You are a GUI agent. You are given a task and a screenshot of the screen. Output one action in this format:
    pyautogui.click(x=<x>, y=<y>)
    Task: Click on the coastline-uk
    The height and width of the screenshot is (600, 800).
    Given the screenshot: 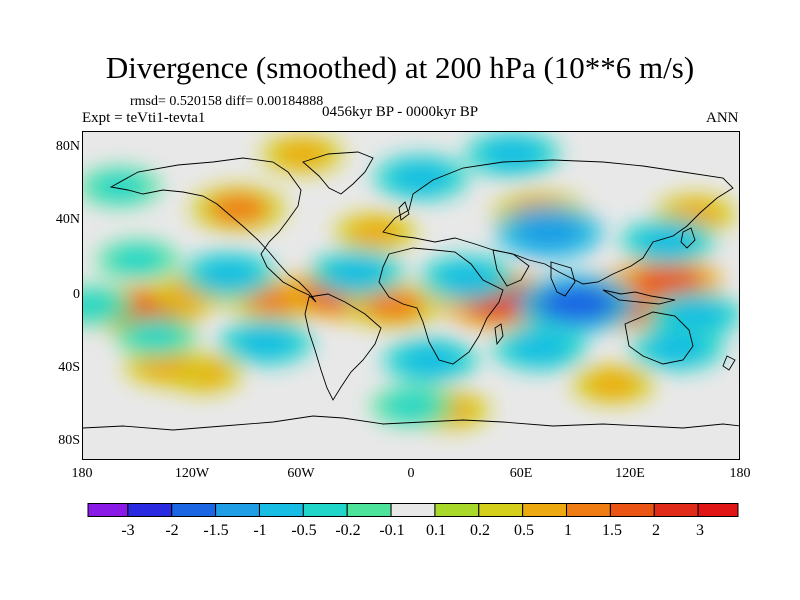 What is the action you would take?
    pyautogui.click(x=404, y=211)
    